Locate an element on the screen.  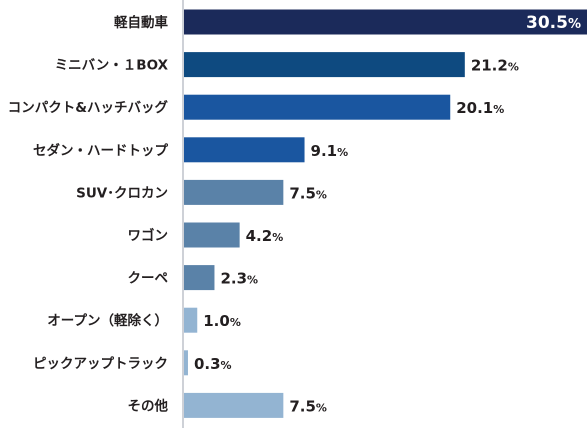
value-number: 1.0 is located at coordinates (216, 321).